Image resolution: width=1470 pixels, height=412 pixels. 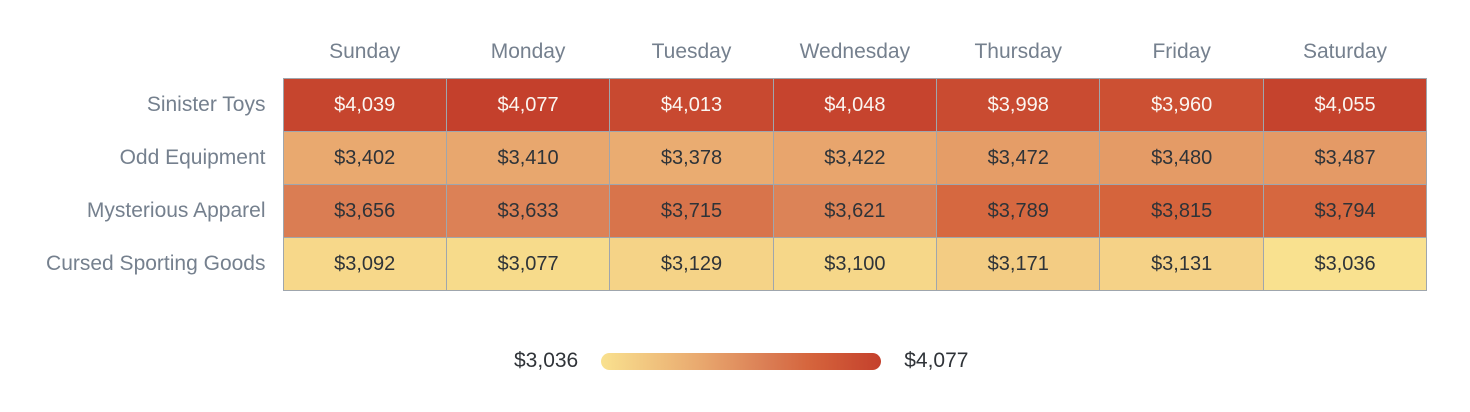 What do you see at coordinates (1018, 211) in the screenshot?
I see `heatmap-cell: $3,789` at bounding box center [1018, 211].